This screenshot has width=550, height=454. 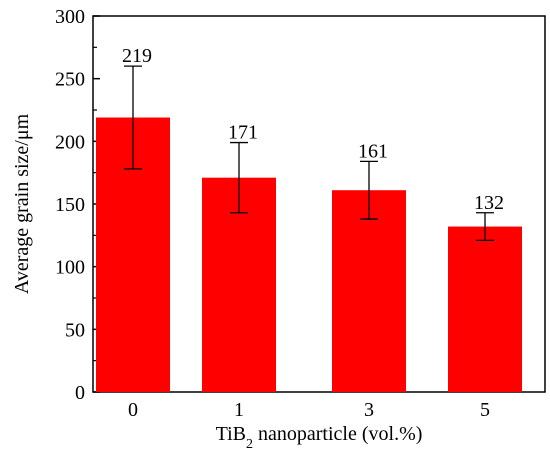 I want to click on y-axis-title: Average grain size/μm, so click(x=22, y=203).